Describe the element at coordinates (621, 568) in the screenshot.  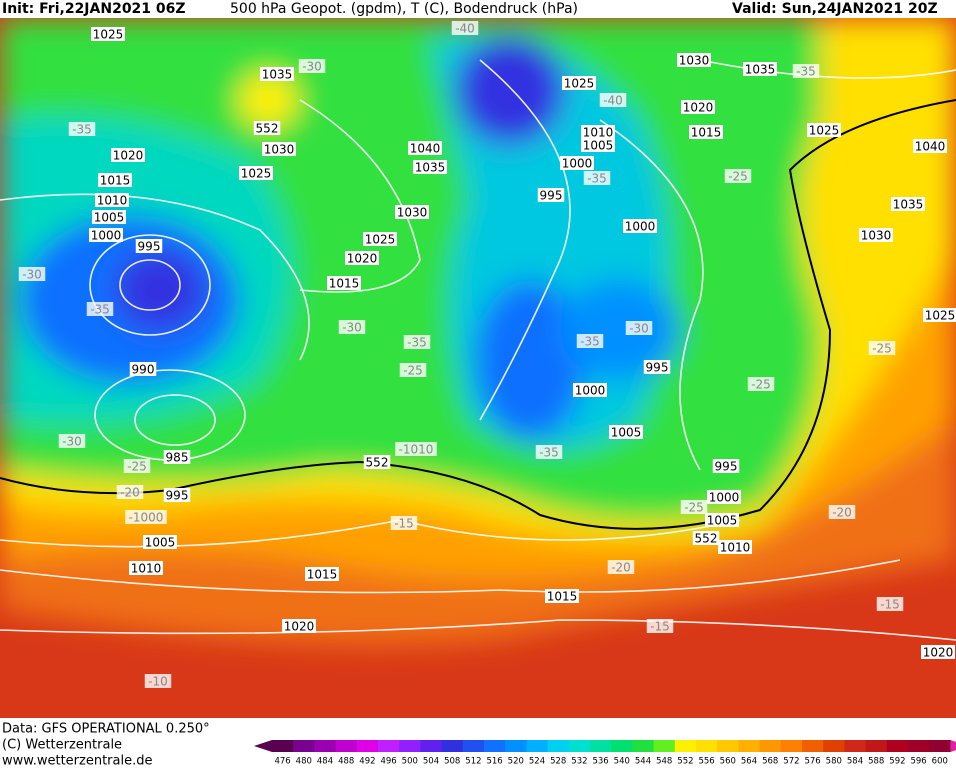
I see `temperature-label: -20` at that location.